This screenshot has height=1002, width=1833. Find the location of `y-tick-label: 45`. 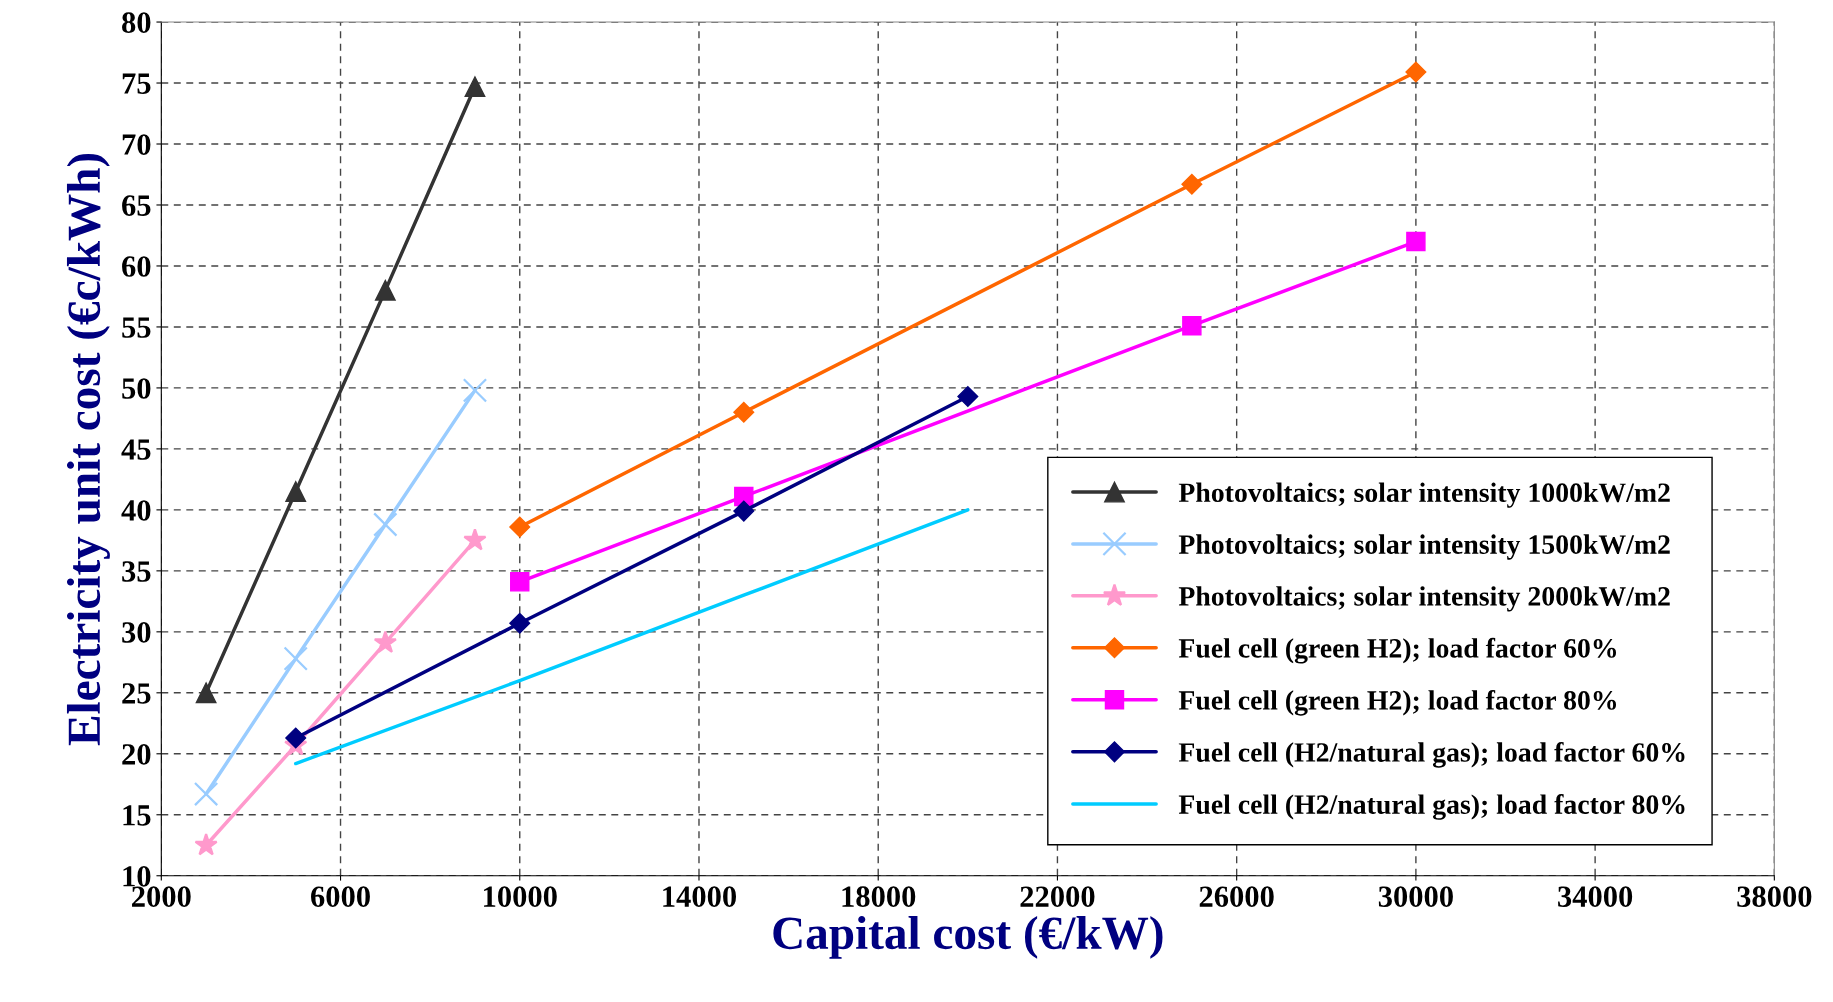

y-tick-label: 45 is located at coordinates (136, 449).